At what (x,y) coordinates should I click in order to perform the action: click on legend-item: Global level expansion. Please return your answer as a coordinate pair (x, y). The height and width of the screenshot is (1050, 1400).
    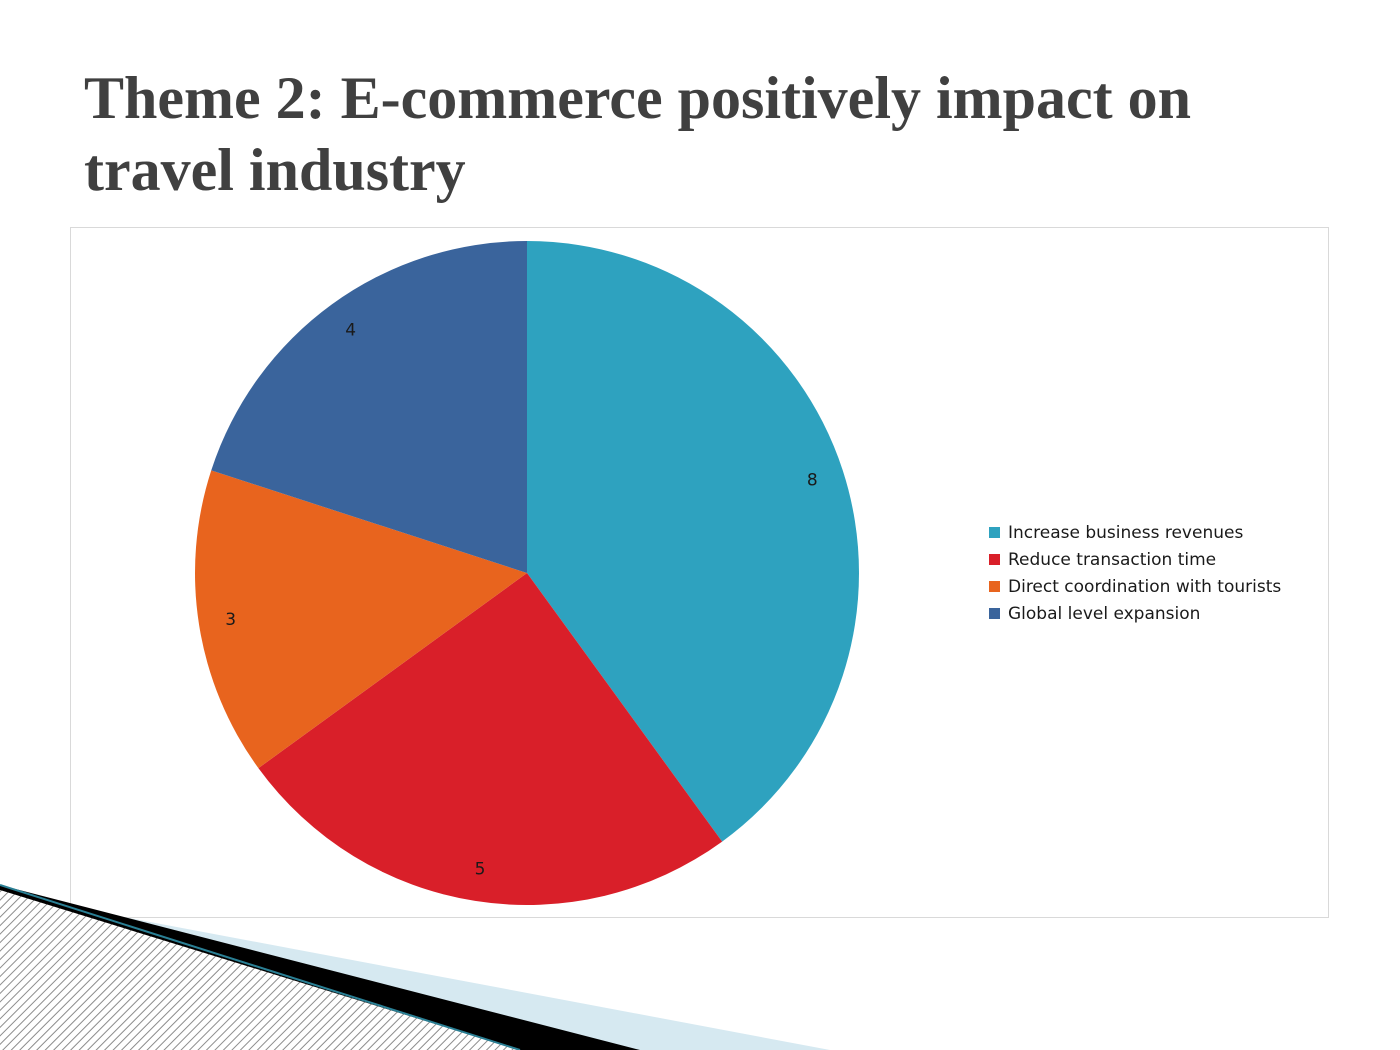
    Looking at the image, I should click on (1135, 613).